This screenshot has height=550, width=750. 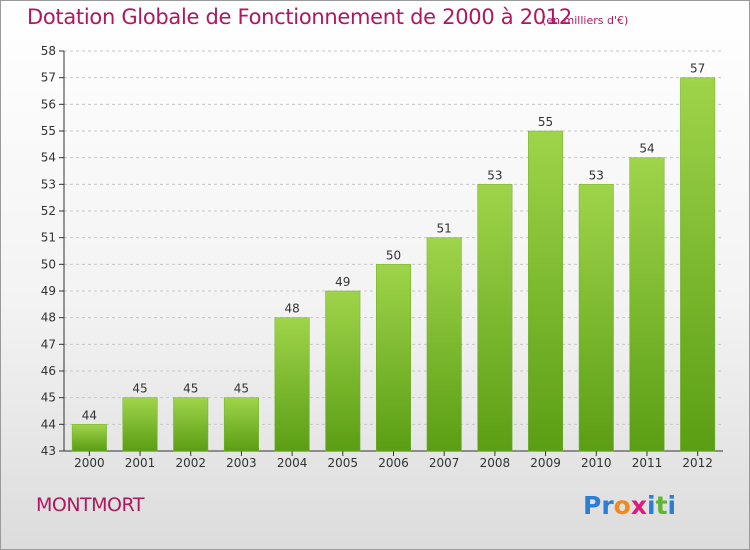 What do you see at coordinates (140, 463) in the screenshot?
I see `x-tick-label: 2001` at bounding box center [140, 463].